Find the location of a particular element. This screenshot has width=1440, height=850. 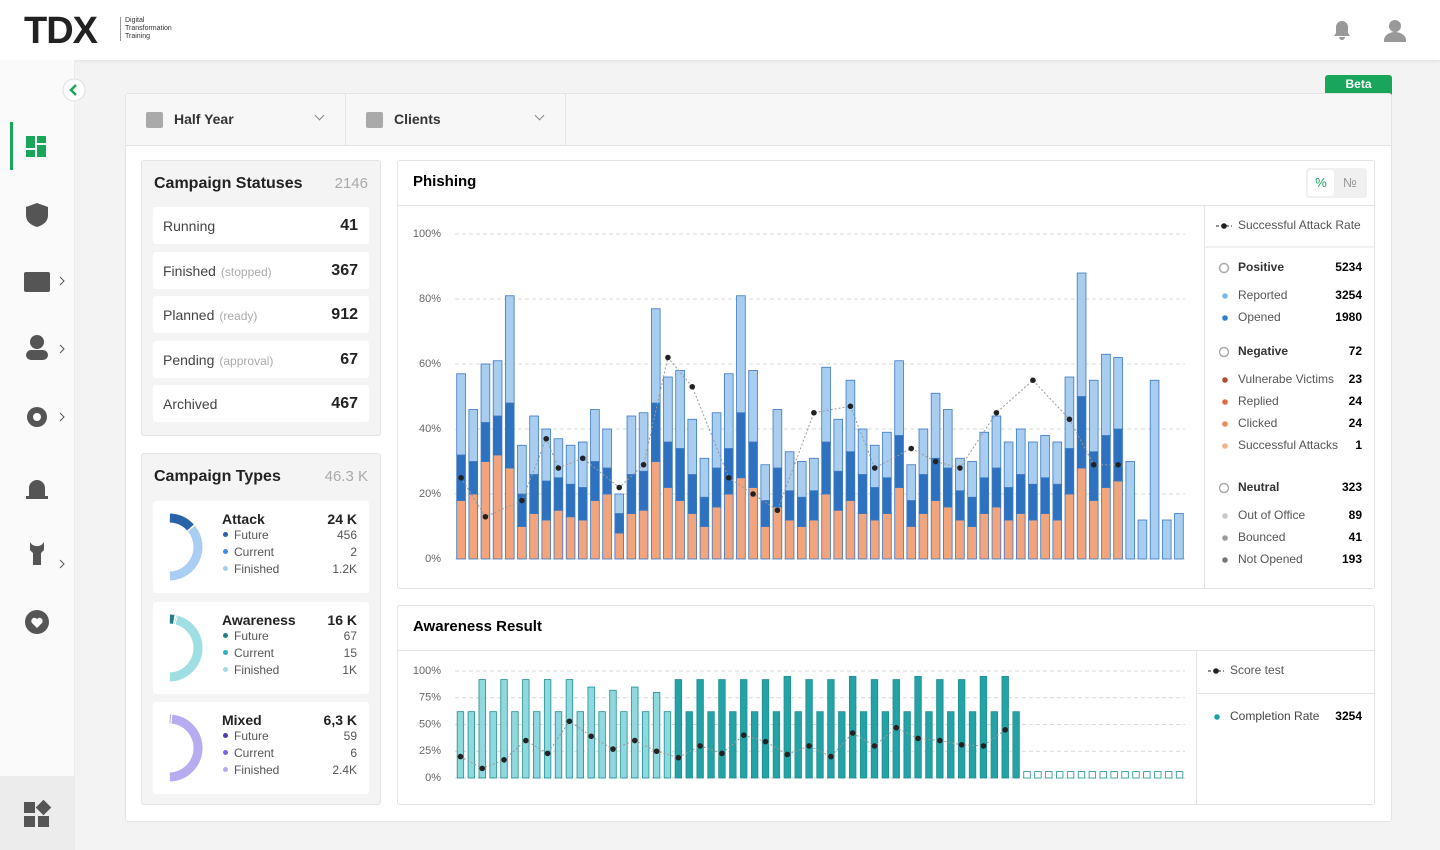

status-value: 467 is located at coordinates (344, 403).